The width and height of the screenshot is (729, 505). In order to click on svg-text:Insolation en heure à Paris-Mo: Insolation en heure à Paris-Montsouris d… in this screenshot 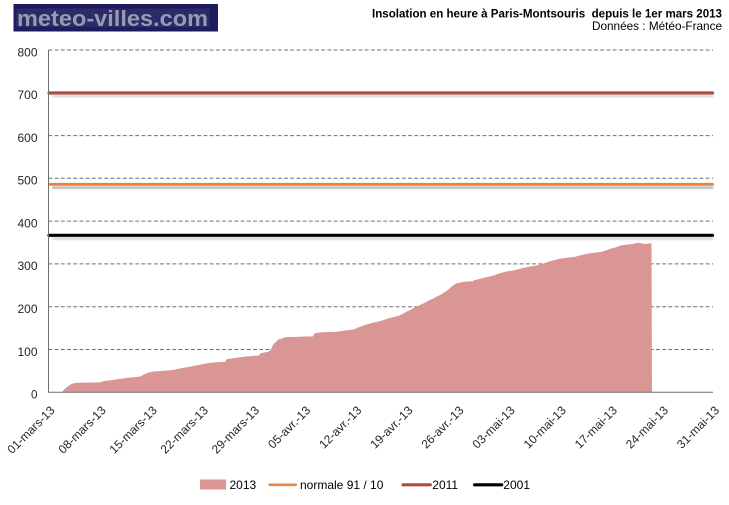, I will do `click(547, 15)`.